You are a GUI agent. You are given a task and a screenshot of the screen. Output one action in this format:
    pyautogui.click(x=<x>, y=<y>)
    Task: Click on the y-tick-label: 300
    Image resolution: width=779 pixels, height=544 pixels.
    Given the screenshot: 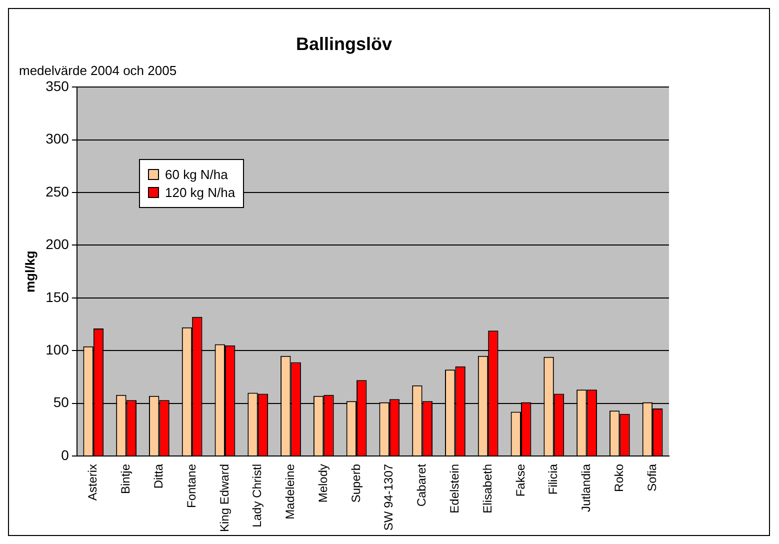 What is the action you would take?
    pyautogui.click(x=58, y=138)
    